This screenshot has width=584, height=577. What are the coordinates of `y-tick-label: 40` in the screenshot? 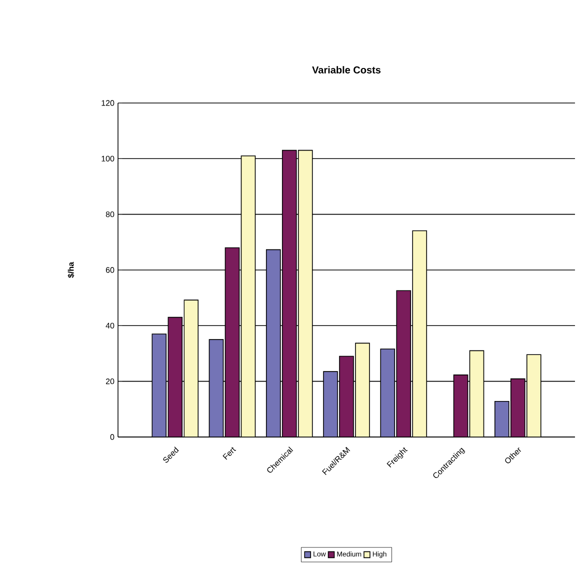 It's located at (110, 325).